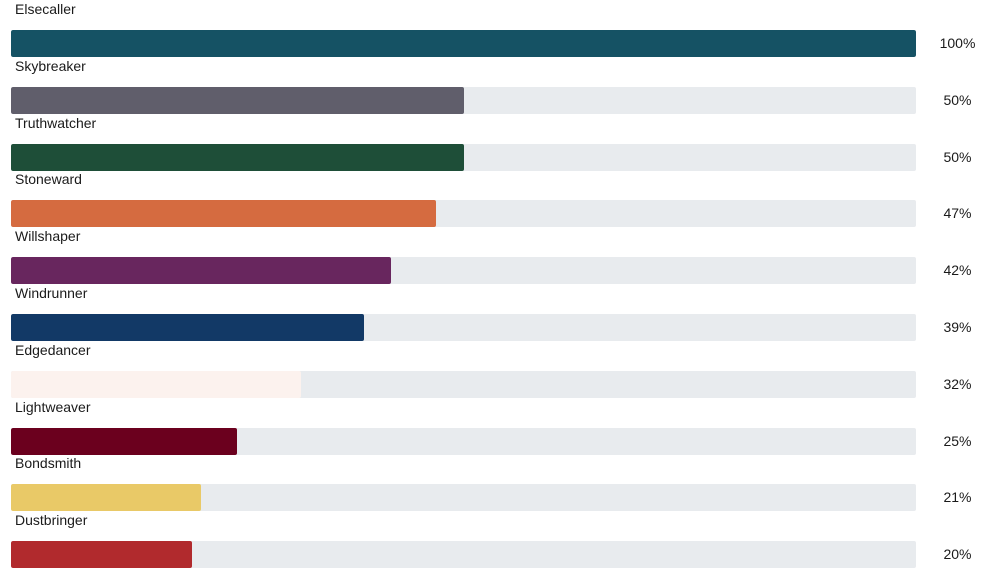  Describe the element at coordinates (500, 369) in the screenshot. I see `bar-row: Edgedancer 32%` at that location.